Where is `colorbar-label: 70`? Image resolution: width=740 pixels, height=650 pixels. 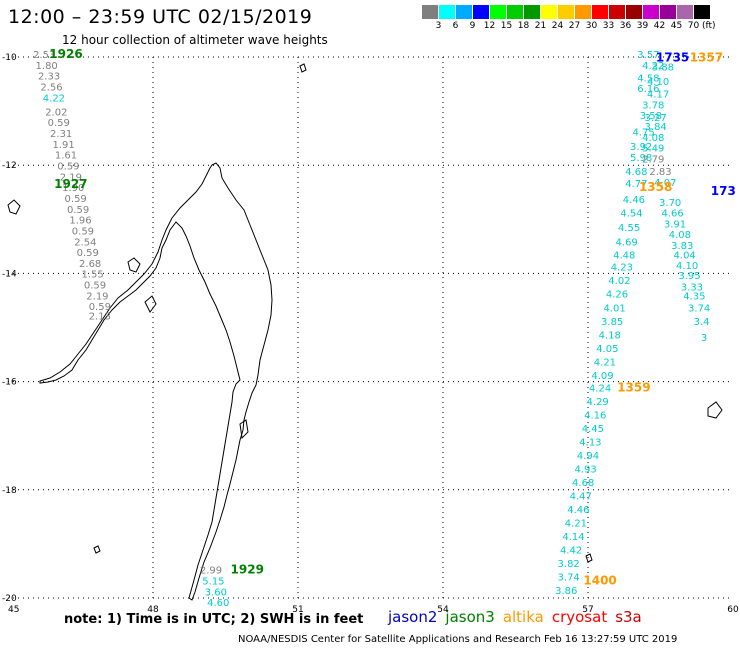 colorbar-label: 70 is located at coordinates (693, 26).